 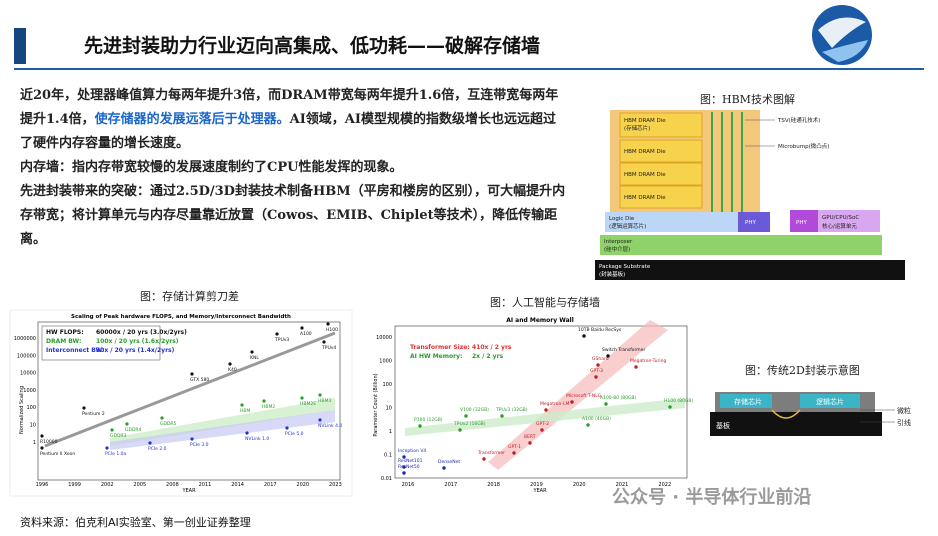 What do you see at coordinates (618, 242) in the screenshot?
I see `interposer-label: Interposer` at bounding box center [618, 242].